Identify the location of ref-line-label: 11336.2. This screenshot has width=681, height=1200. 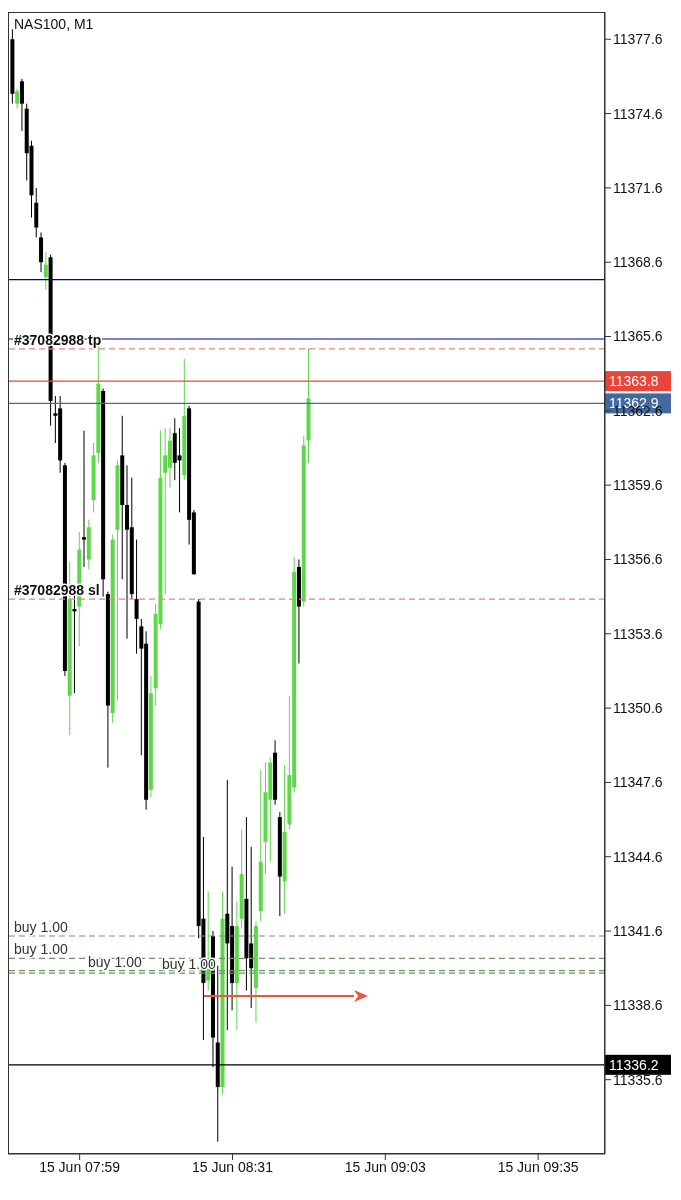
(634, 1064).